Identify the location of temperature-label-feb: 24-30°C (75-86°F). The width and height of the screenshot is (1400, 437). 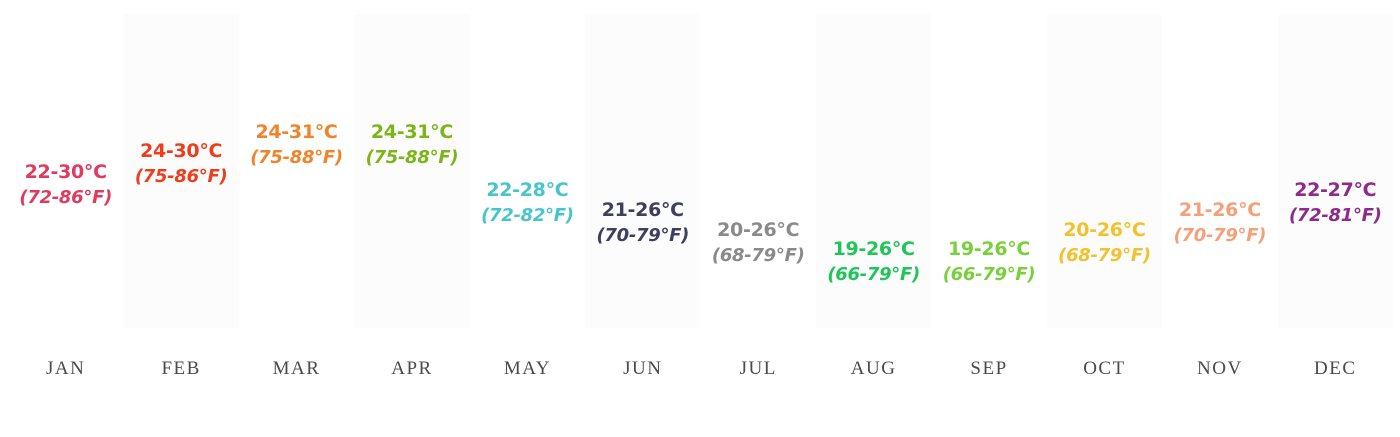
(181, 164).